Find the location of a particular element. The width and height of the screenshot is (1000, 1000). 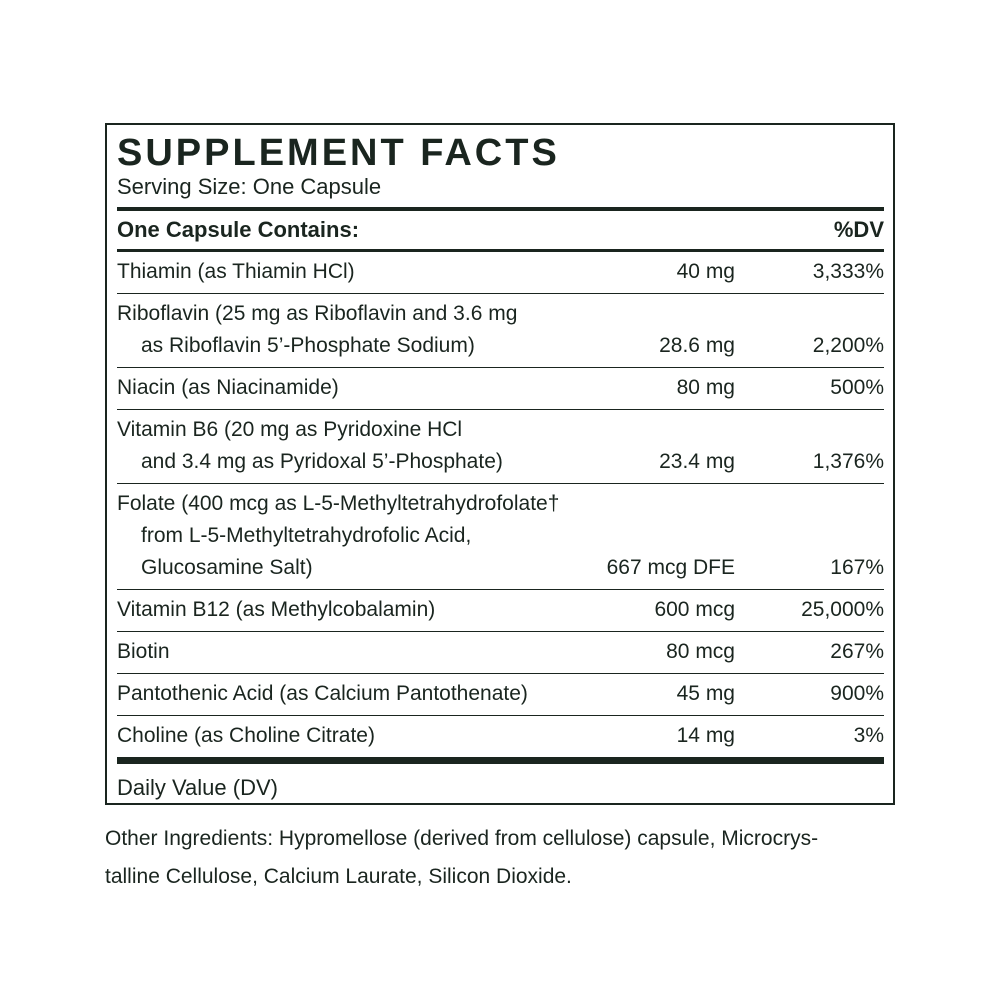

ingredient-dv: 900% is located at coordinates (857, 693).